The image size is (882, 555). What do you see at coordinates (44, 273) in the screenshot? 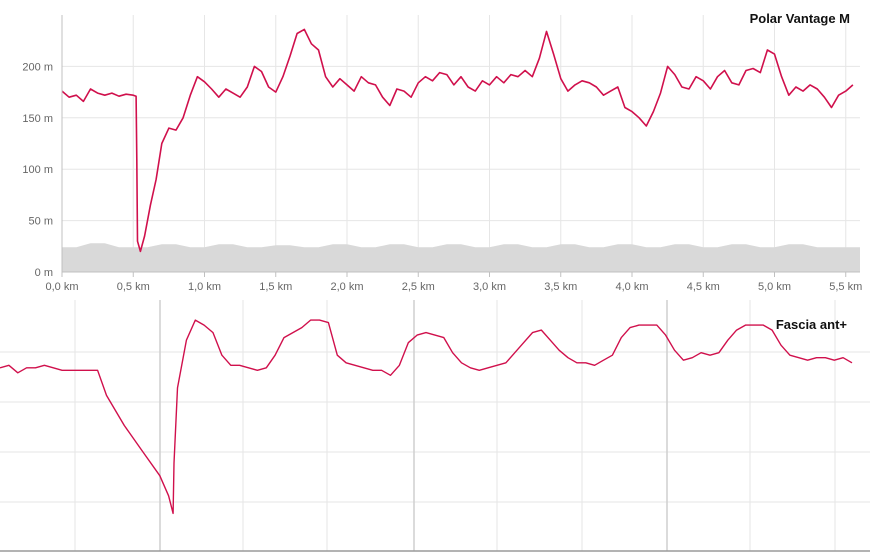
I see `top-y-tick-label: 0 m` at bounding box center [44, 273].